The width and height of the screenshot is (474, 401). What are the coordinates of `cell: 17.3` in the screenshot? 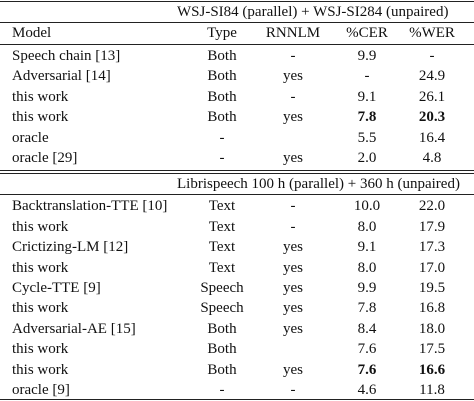 It's located at (432, 247).